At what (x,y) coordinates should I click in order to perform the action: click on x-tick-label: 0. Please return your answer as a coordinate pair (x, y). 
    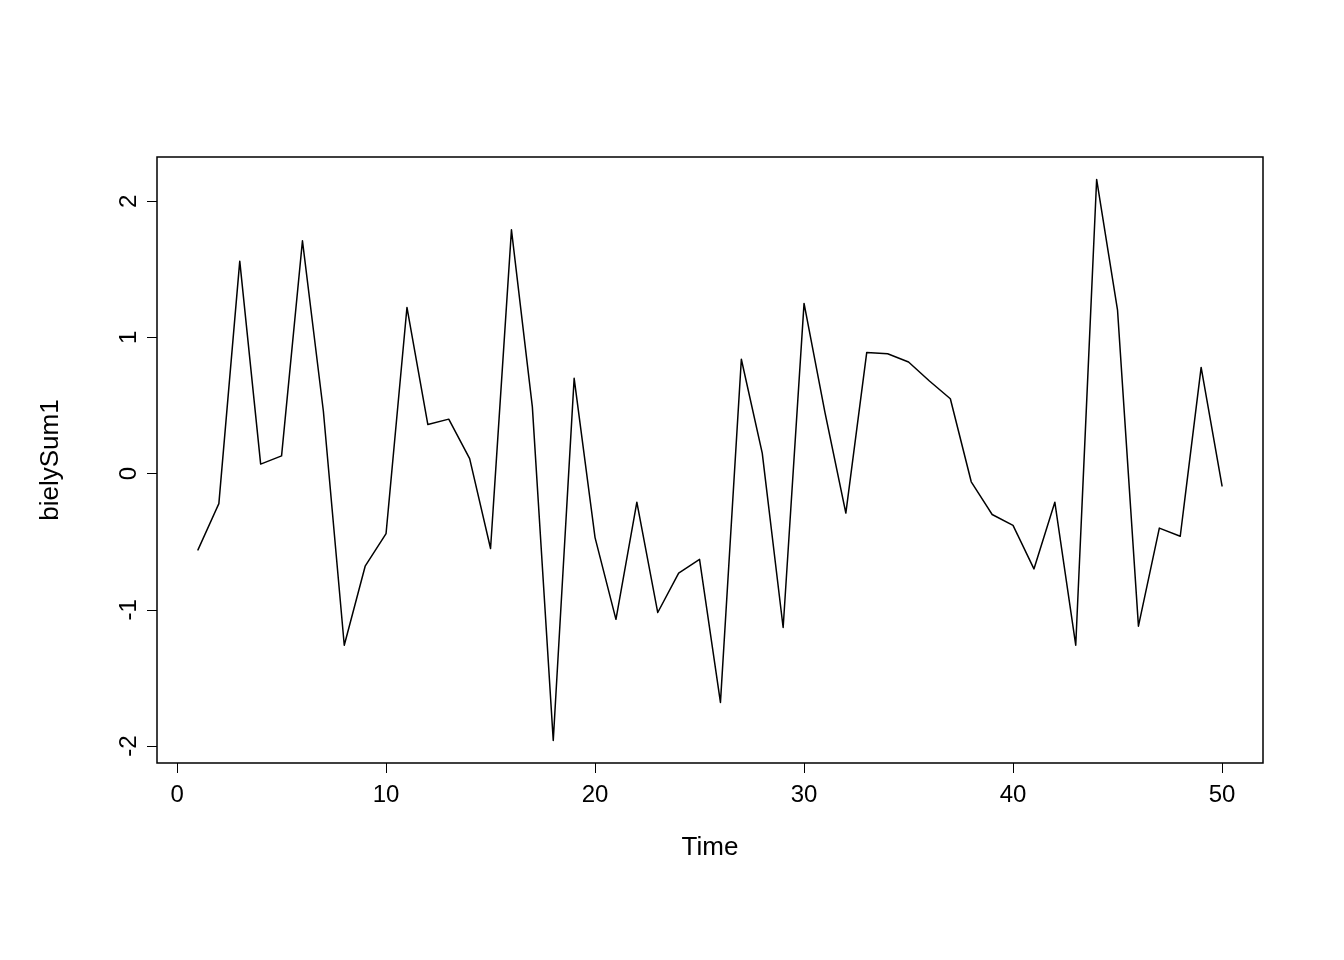
    Looking at the image, I should click on (177, 793).